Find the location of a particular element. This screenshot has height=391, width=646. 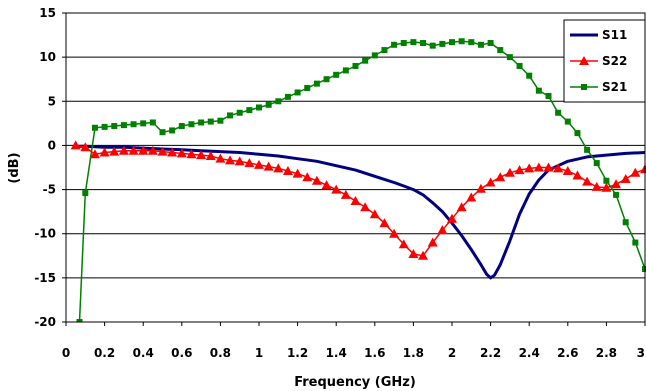

x-tick-label: 2.2 is located at coordinates (490, 353).